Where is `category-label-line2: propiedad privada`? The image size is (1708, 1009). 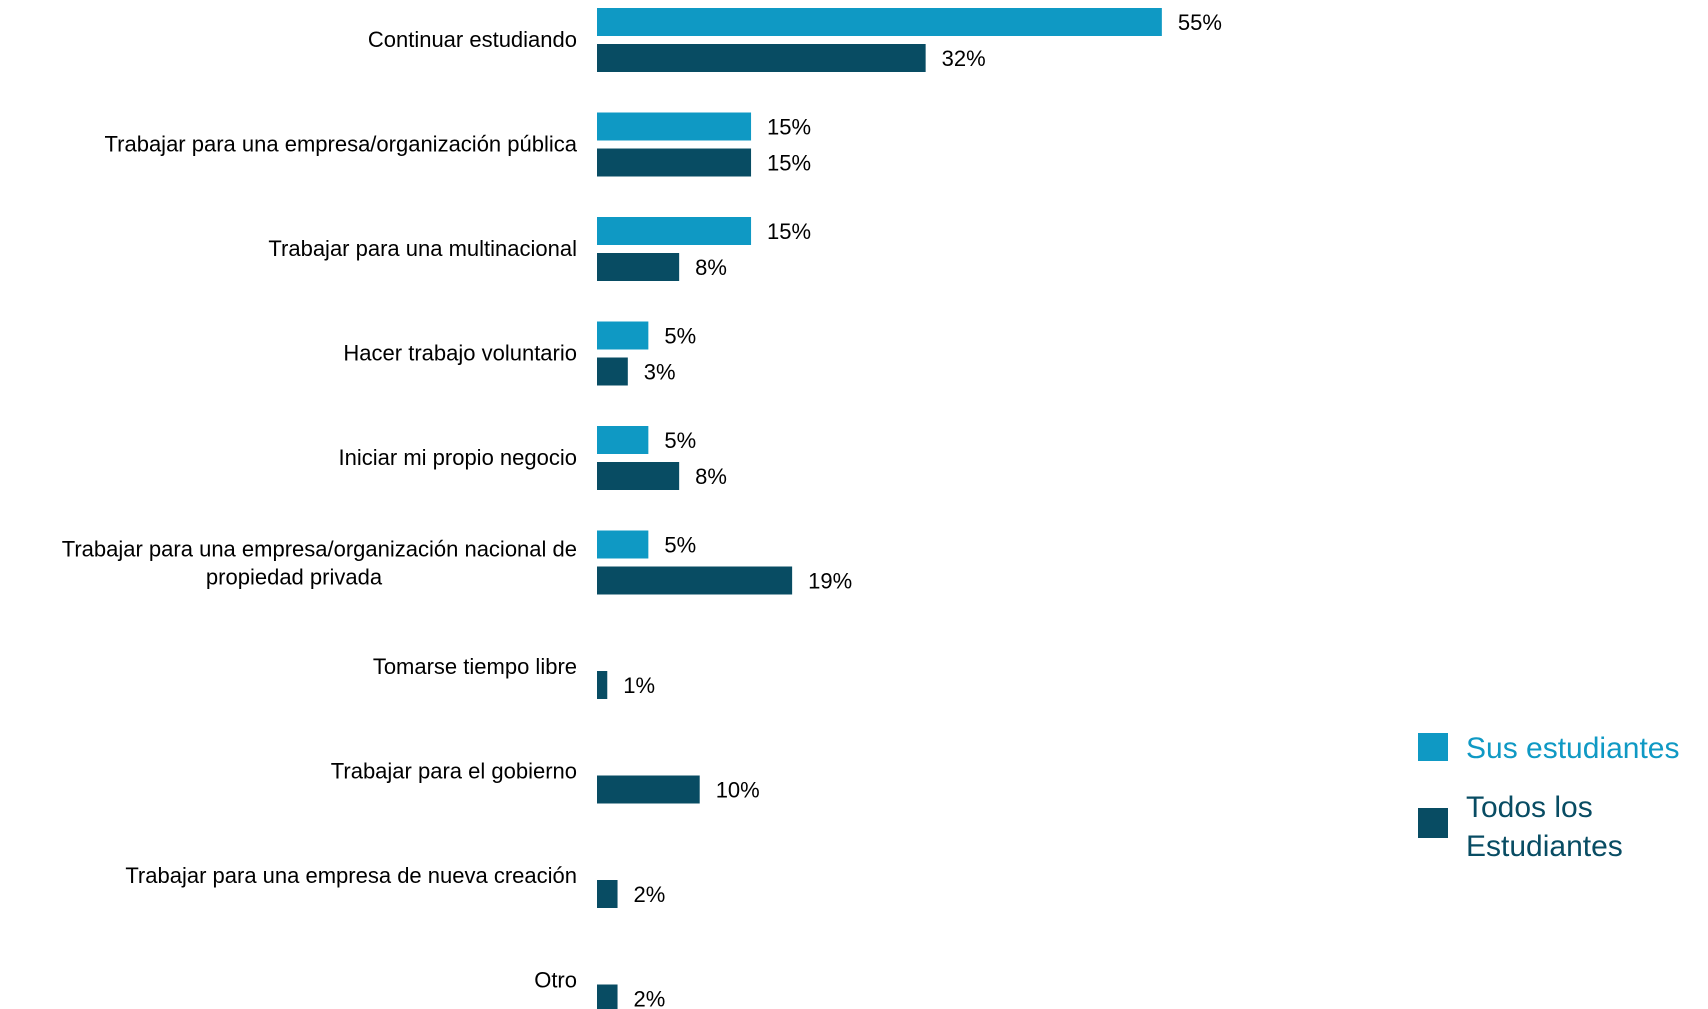 category-label-line2: propiedad privada is located at coordinates (294, 577).